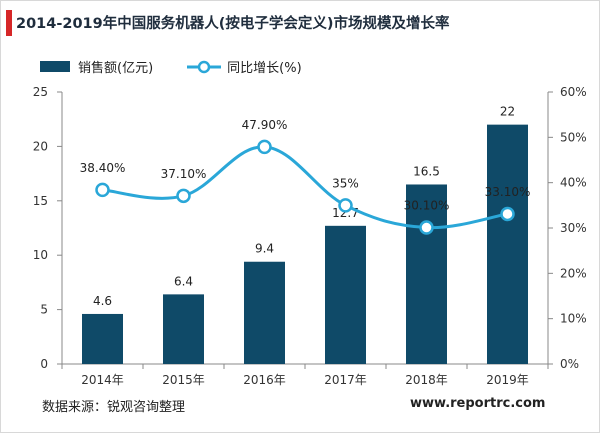  What do you see at coordinates (40, 201) in the screenshot?
I see `left-tick-label: 15` at bounding box center [40, 201].